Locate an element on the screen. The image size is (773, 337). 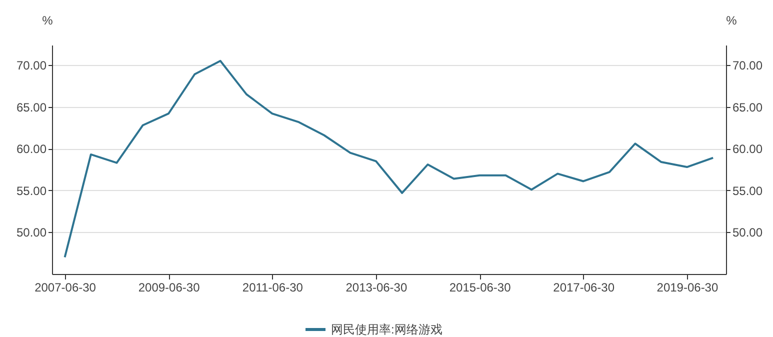
y-tick-label: 70.00 is located at coordinates (31, 65).